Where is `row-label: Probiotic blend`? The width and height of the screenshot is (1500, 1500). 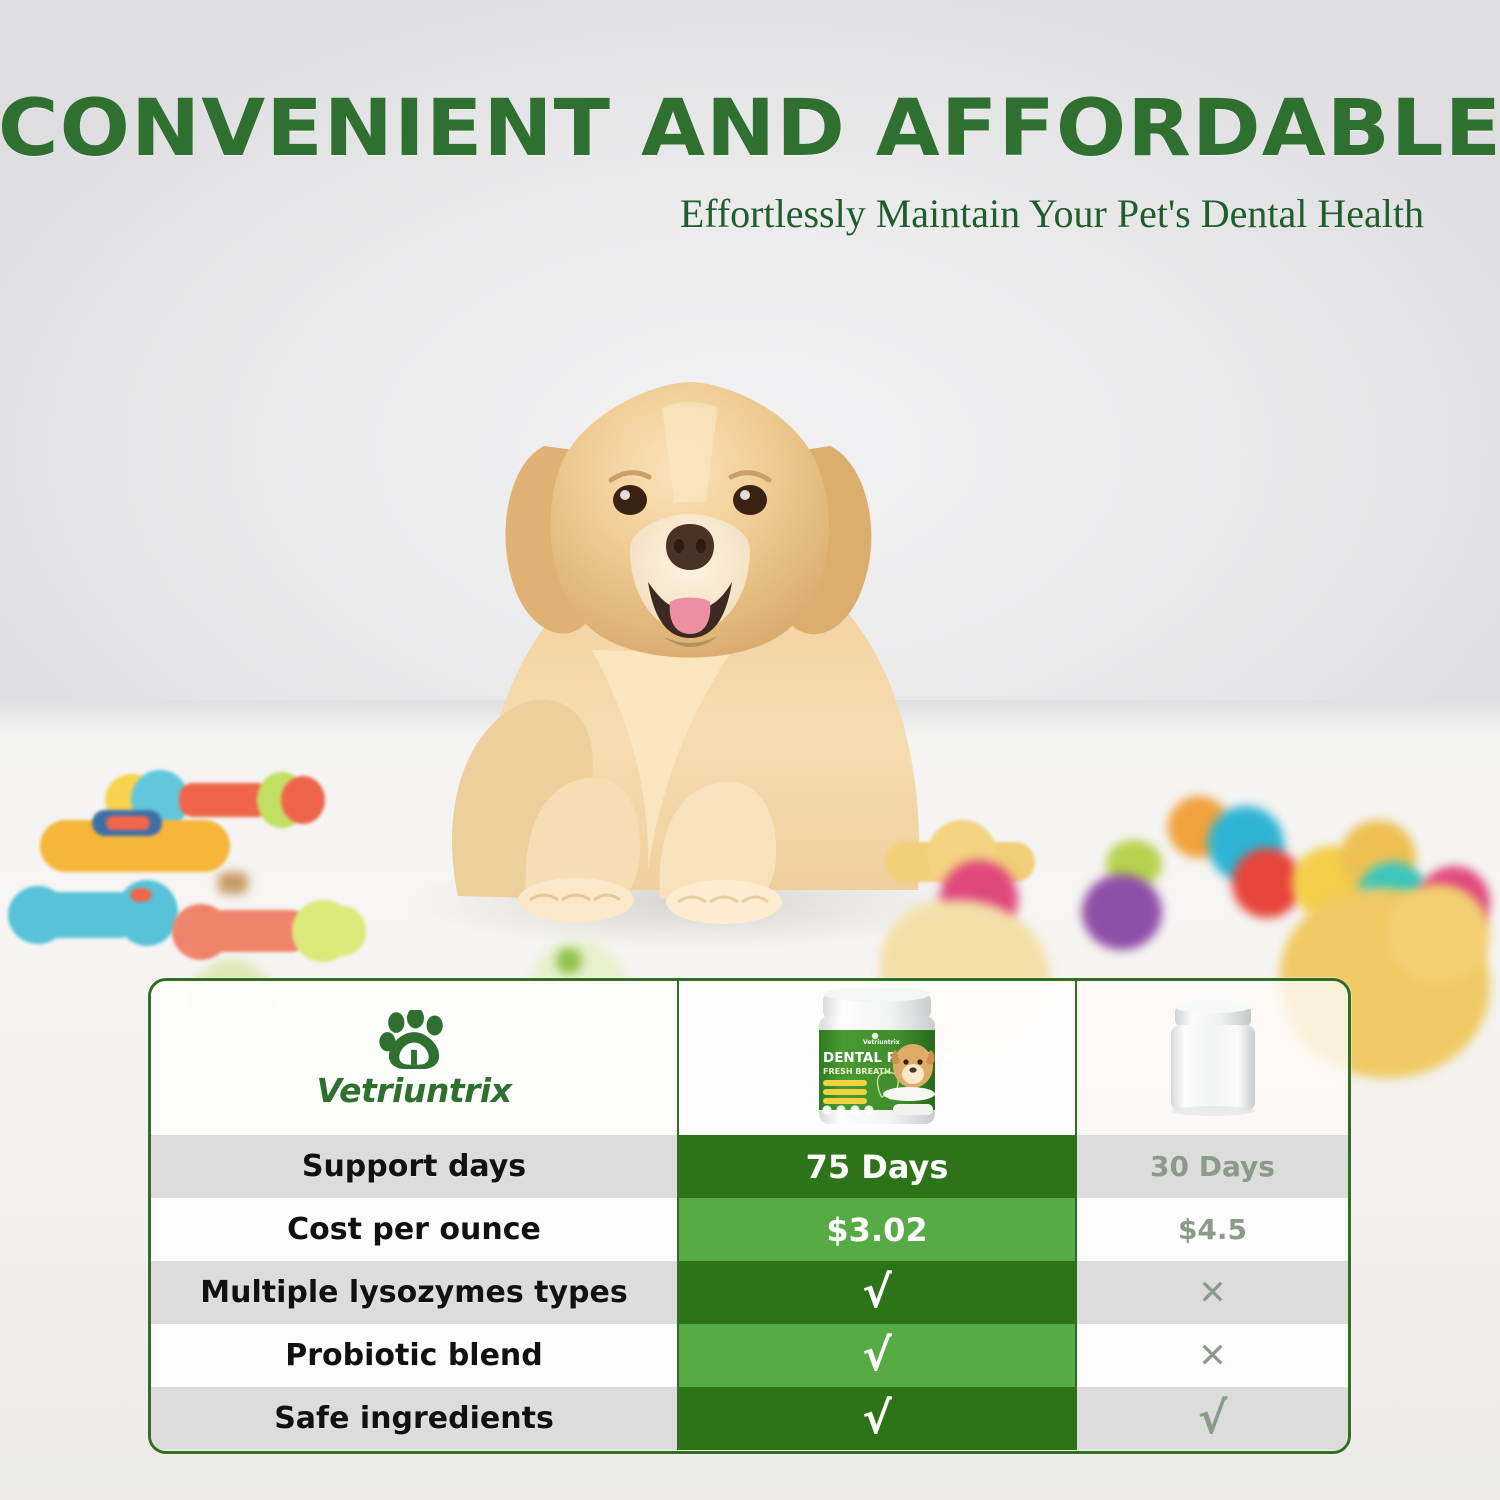
row-label: Probiotic blend is located at coordinates (414, 1355).